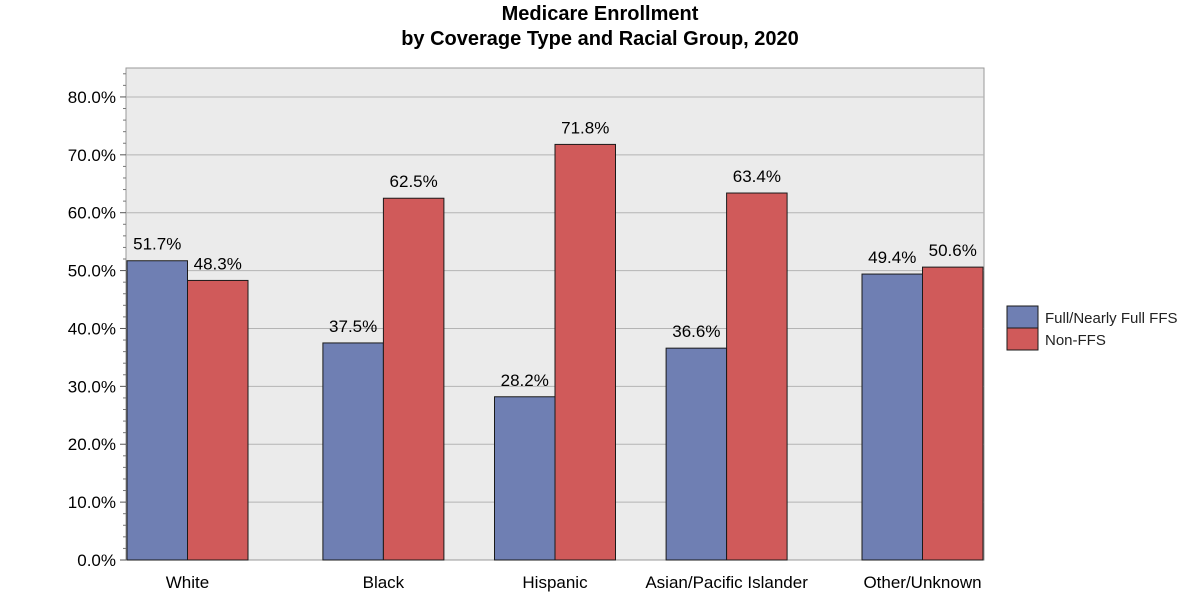  I want to click on y-tick-label: 10.0%, so click(92, 502).